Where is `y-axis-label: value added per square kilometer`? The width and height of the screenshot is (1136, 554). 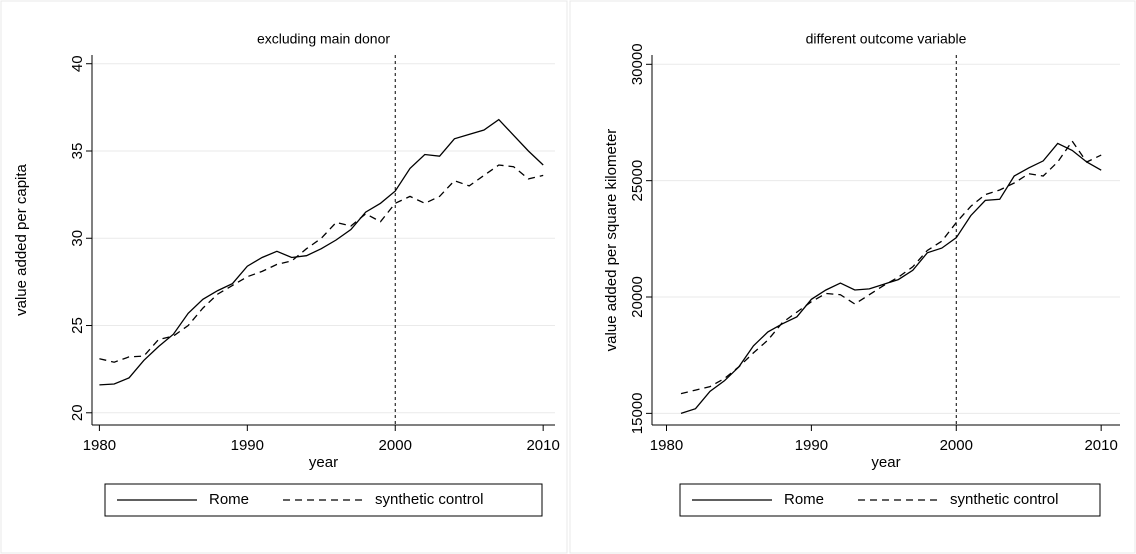 y-axis-label: value added per square kilometer is located at coordinates (611, 240).